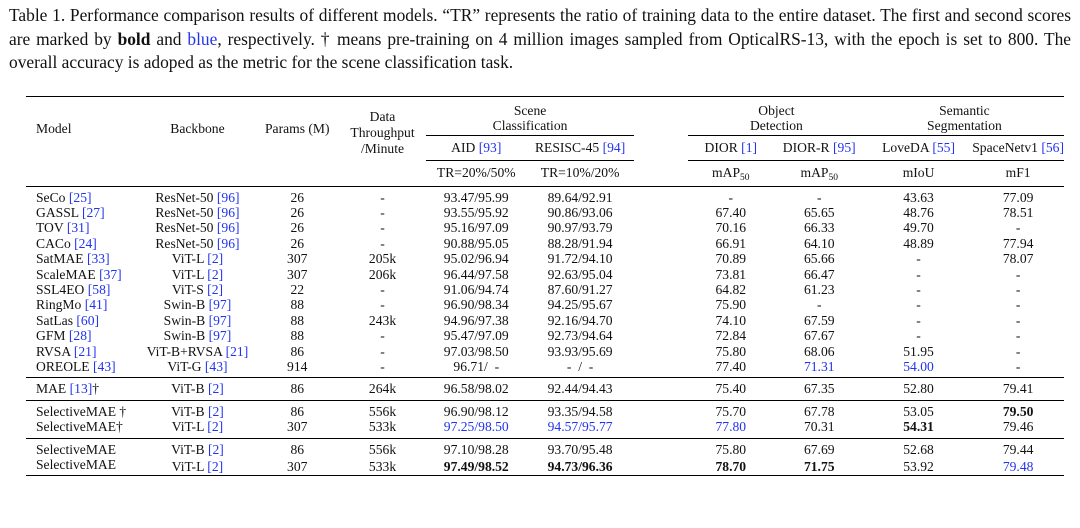 The width and height of the screenshot is (1080, 528). Describe the element at coordinates (918, 212) in the screenshot. I see `cell-loveda: 48.76` at that location.